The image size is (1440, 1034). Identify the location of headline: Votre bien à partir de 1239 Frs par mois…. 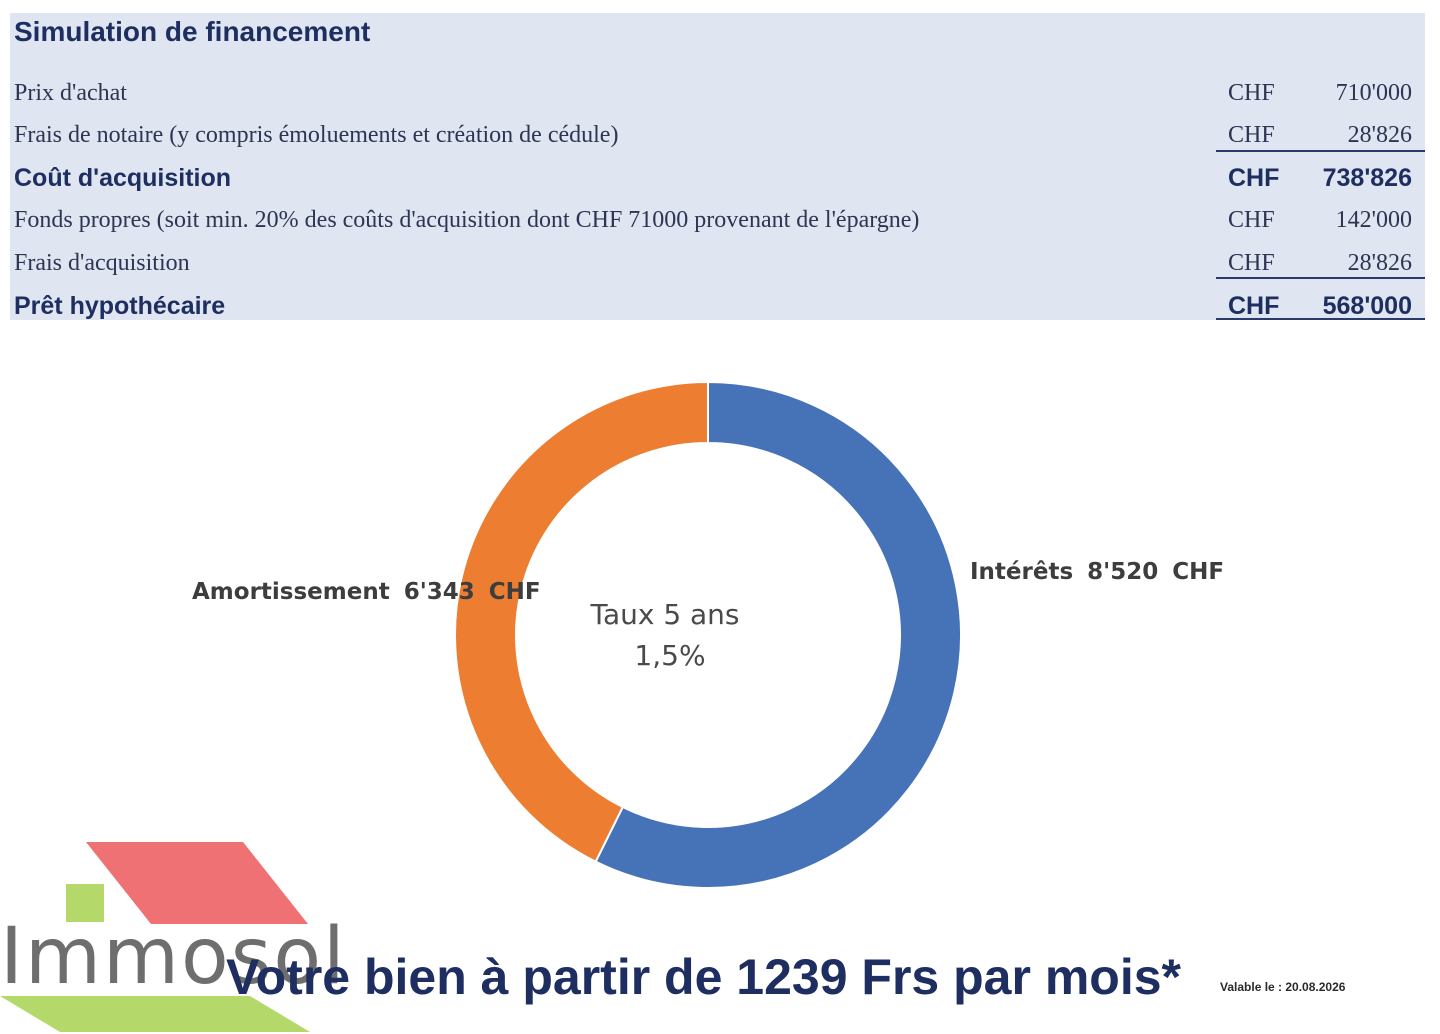
(703, 977).